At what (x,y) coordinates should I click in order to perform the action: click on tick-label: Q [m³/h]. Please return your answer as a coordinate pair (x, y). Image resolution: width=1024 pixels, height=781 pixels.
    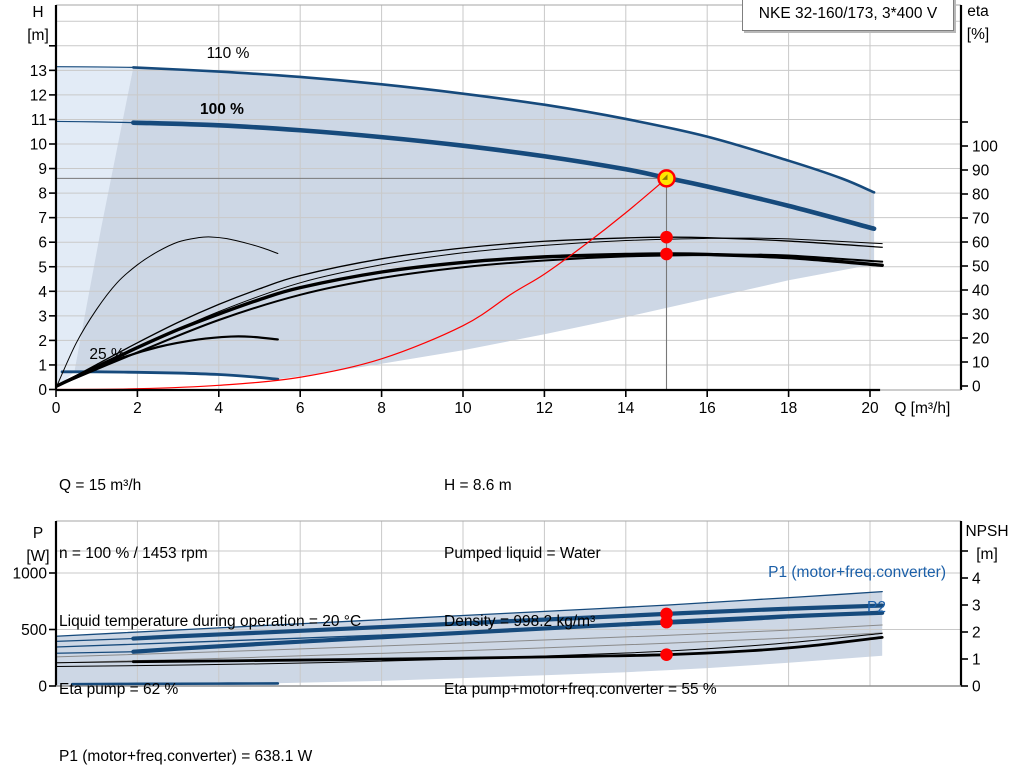
    Looking at the image, I should click on (922, 408).